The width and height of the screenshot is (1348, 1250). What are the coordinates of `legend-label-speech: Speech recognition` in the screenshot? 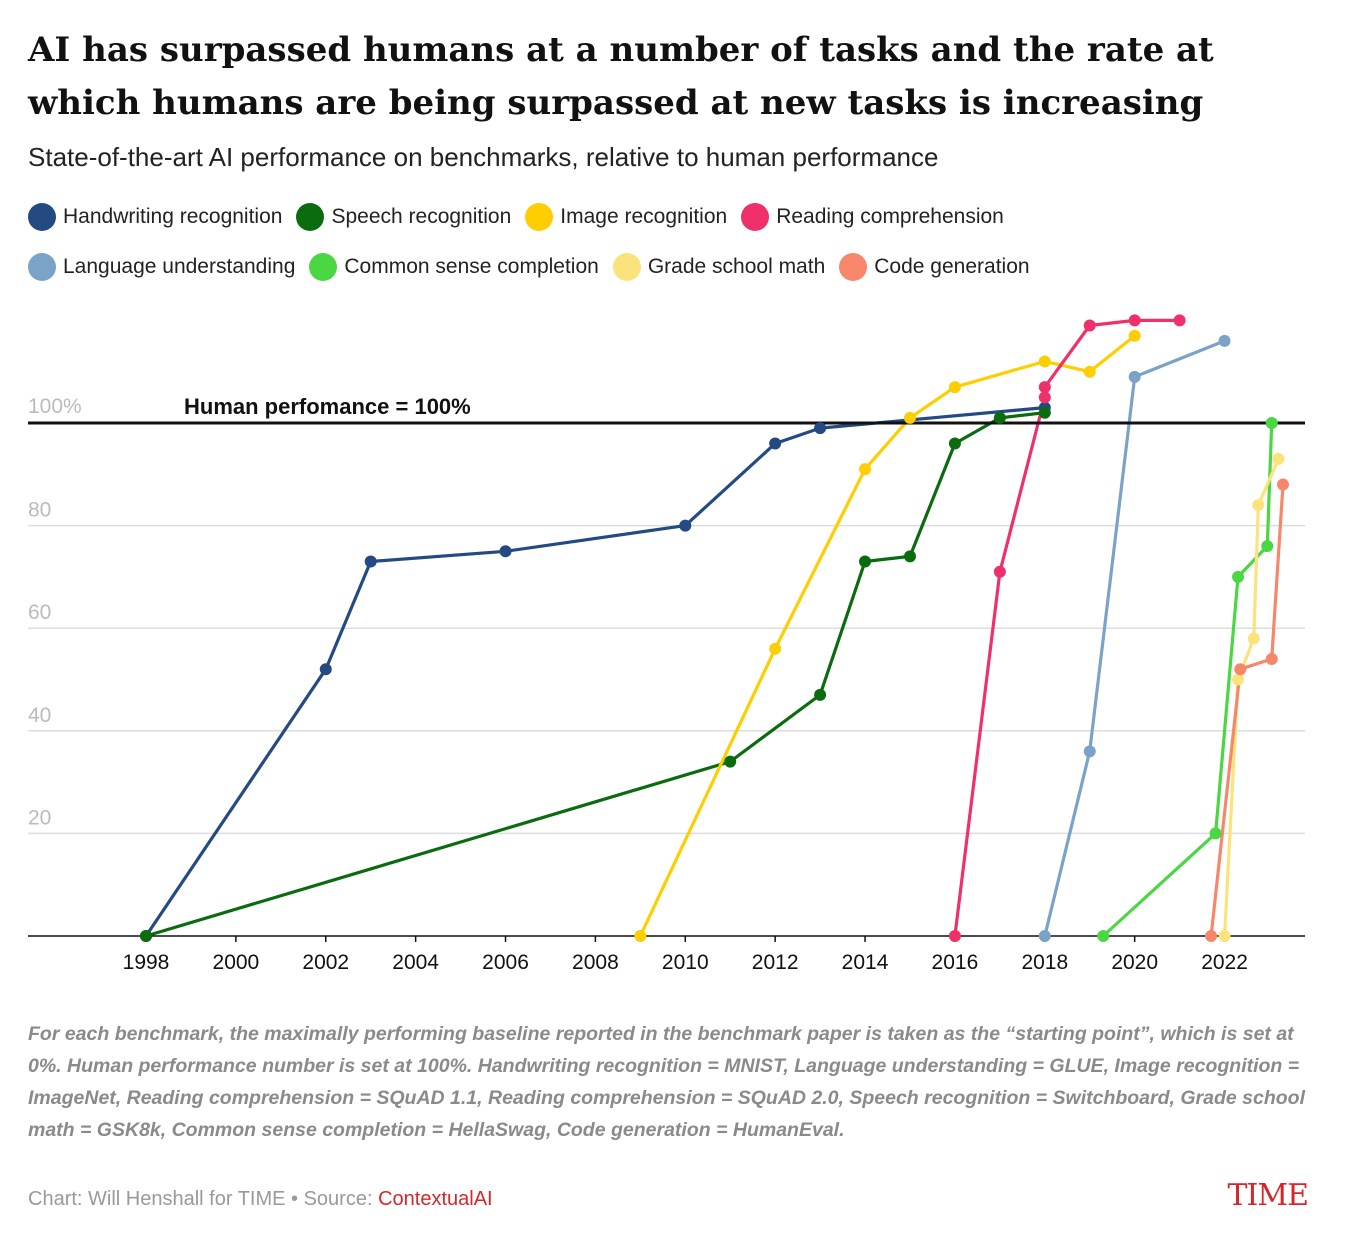 It's located at (421, 216).